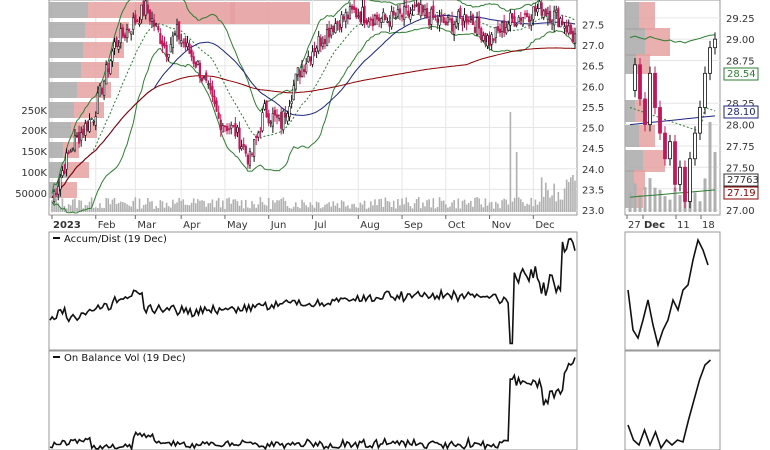  Describe the element at coordinates (370, 225) in the screenshot. I see `date-tick-label: Aug` at that location.